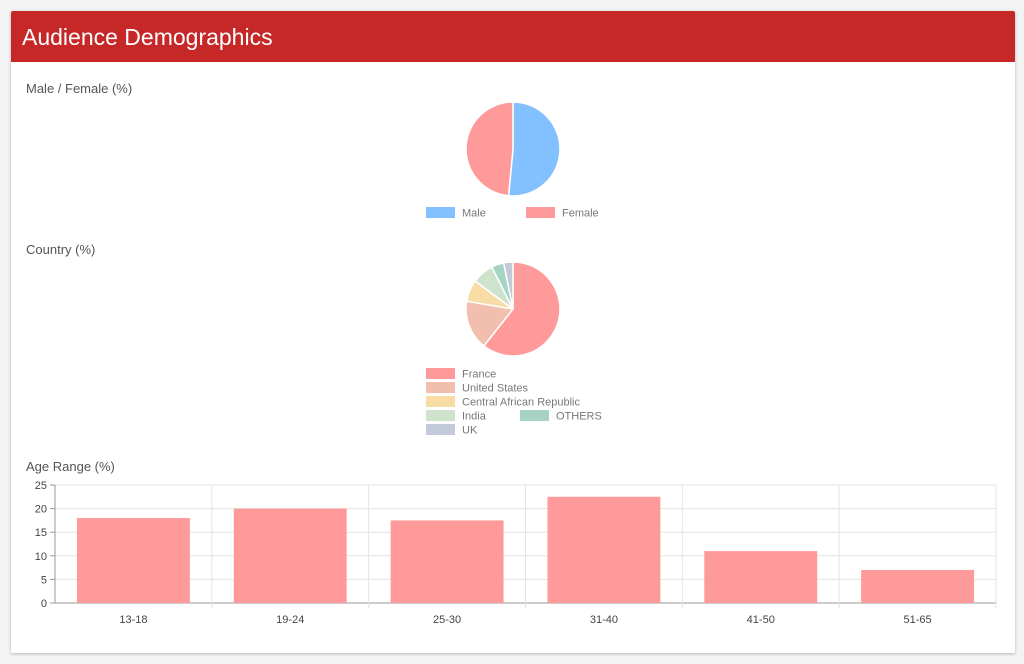 This screenshot has height=664, width=1024. Describe the element at coordinates (440, 429) in the screenshot. I see `legend-swatch-uk` at that location.